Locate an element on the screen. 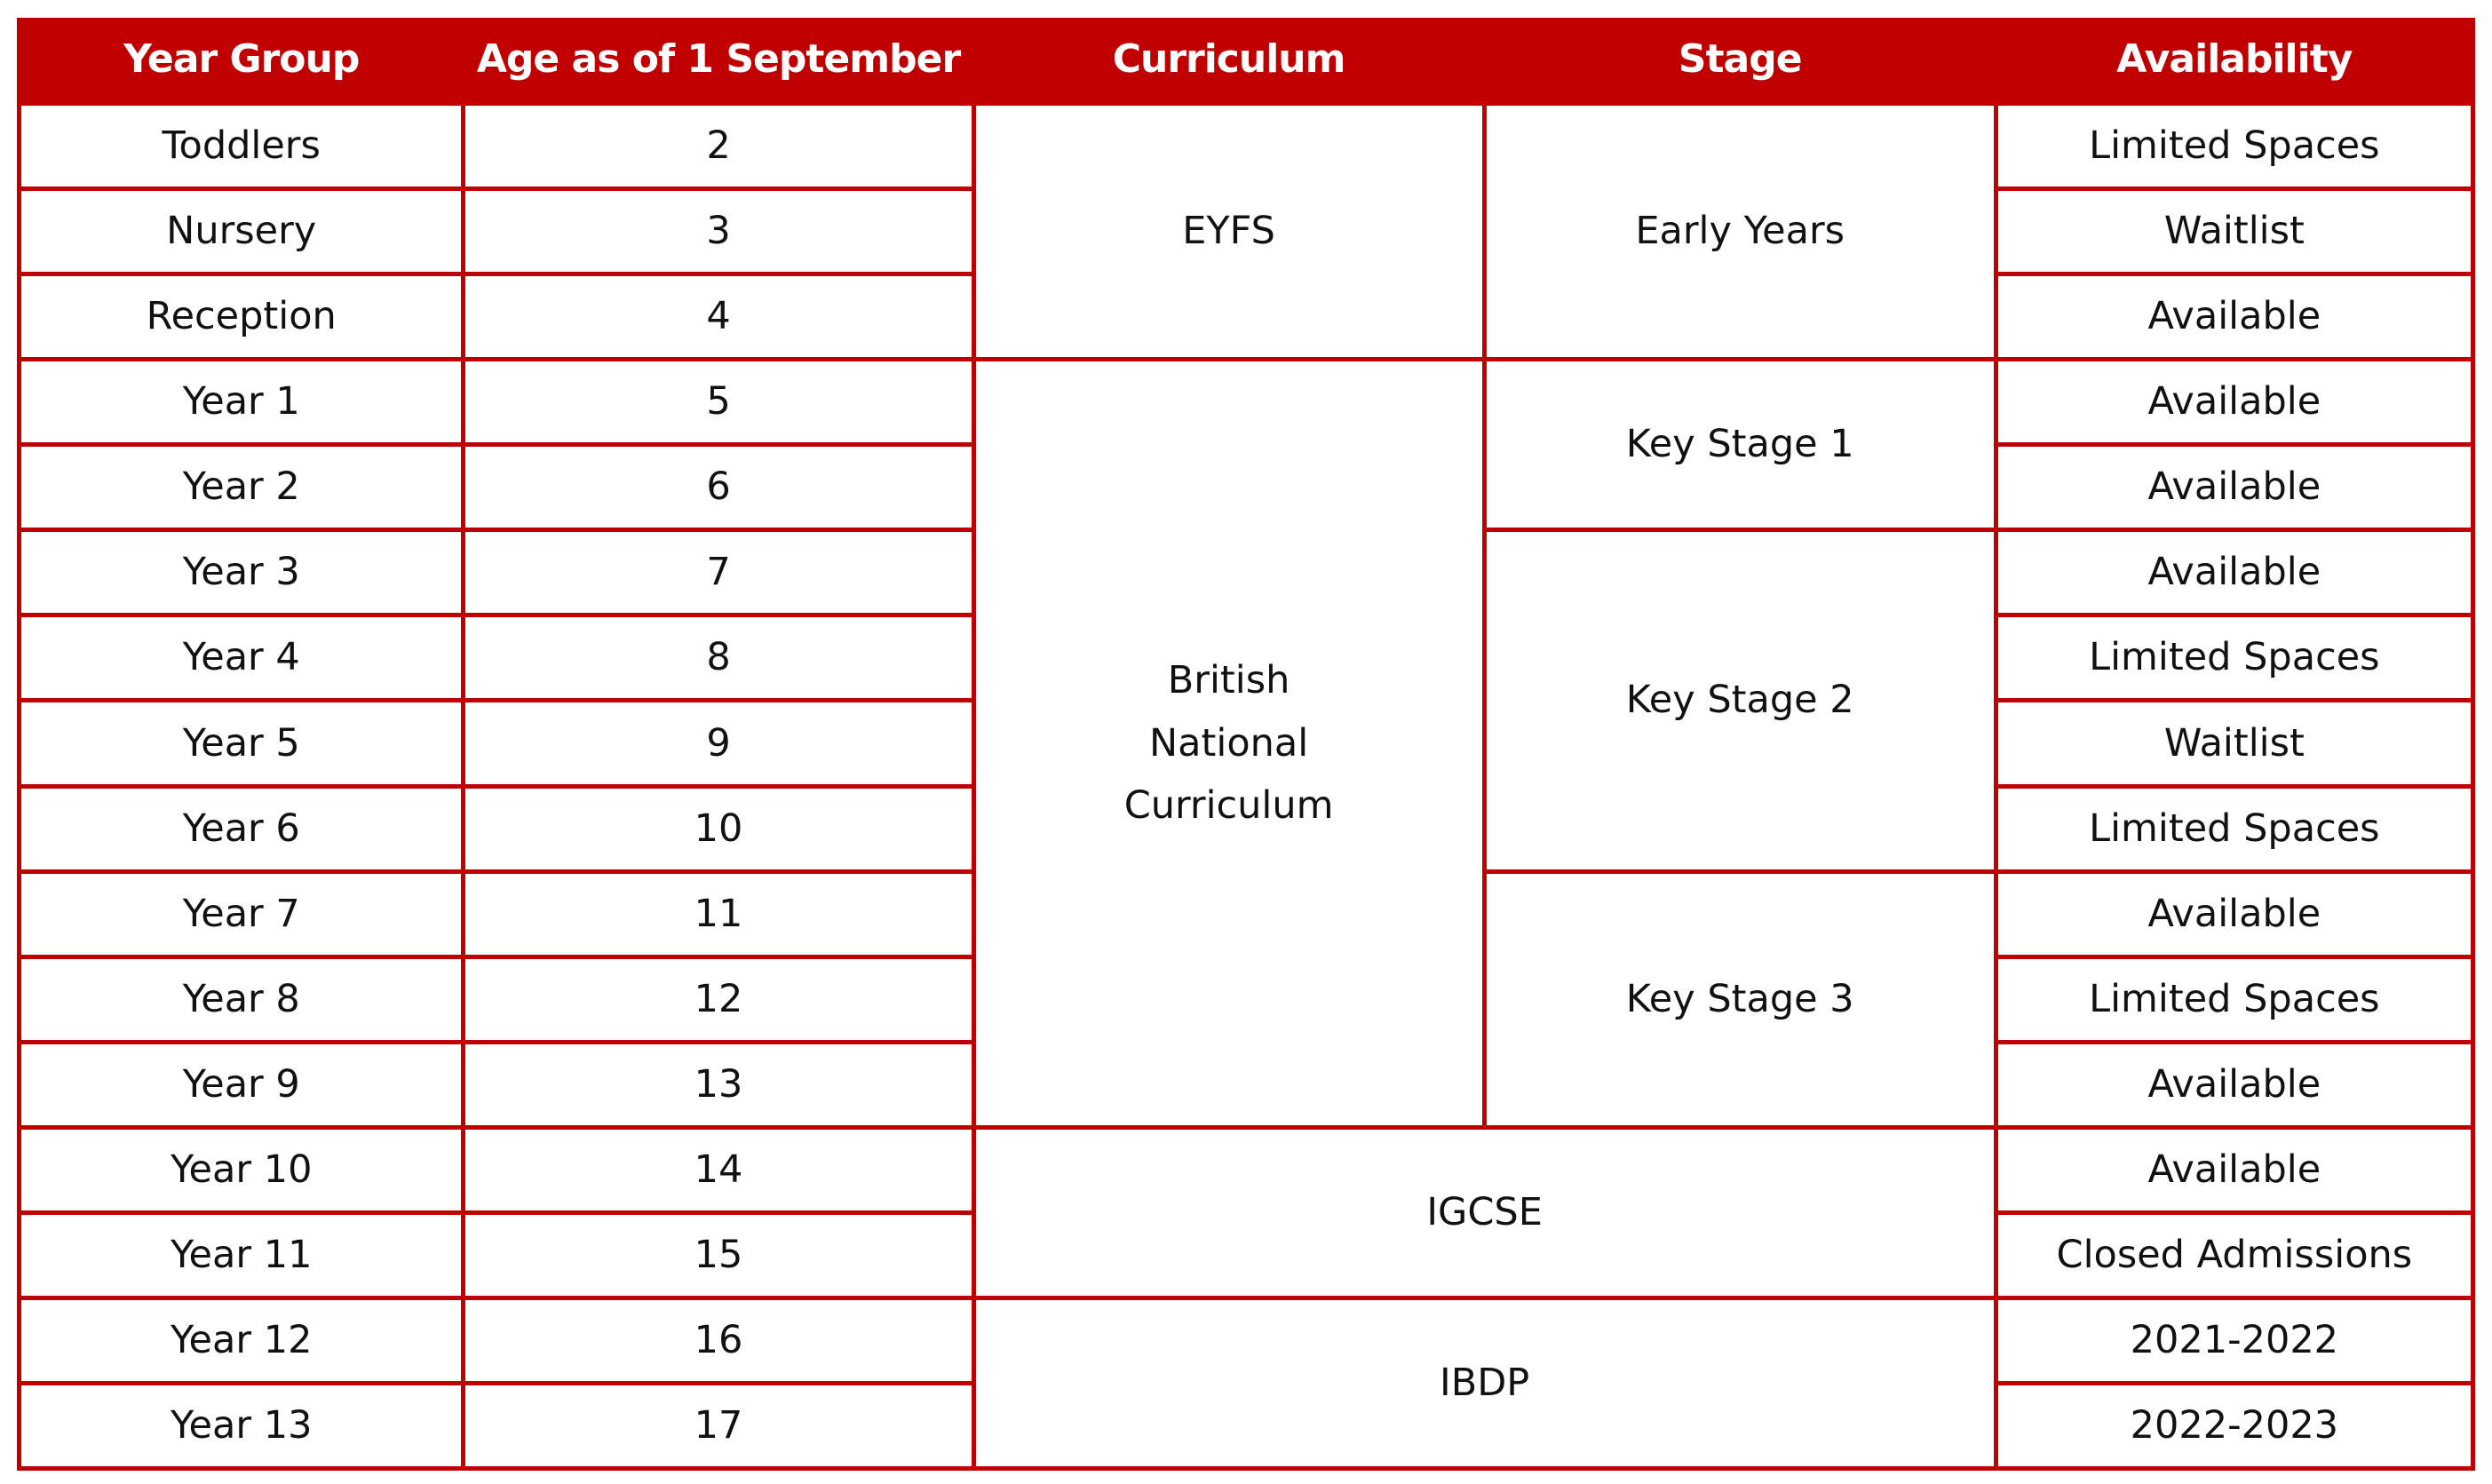  age-cell: 5 is located at coordinates (718, 402).